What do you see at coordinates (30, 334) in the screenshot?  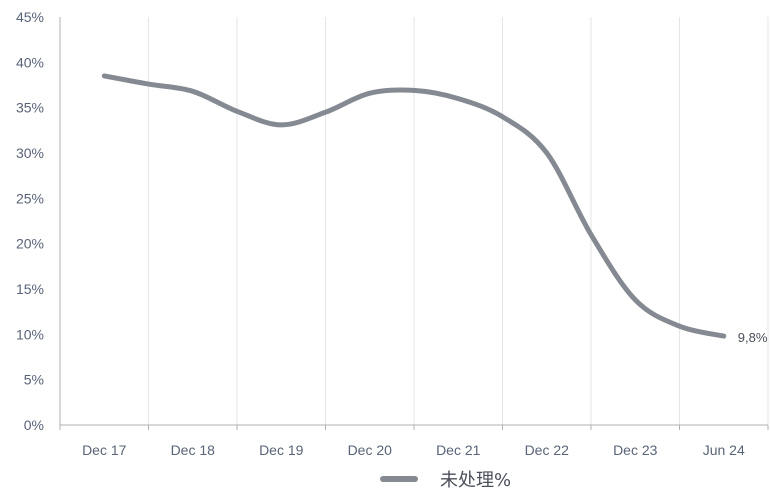 I see `y-tick-label: 10%` at bounding box center [30, 334].